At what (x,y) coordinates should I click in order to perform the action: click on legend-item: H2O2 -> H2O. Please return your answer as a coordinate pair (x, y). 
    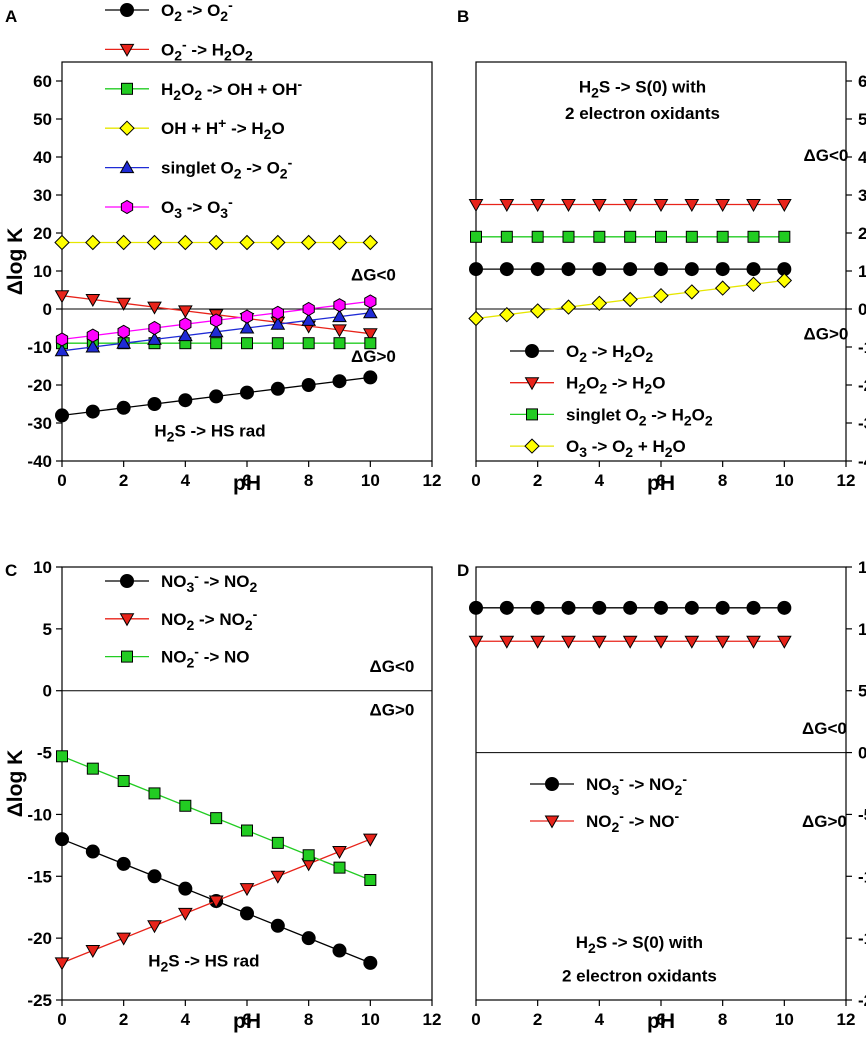
    Looking at the image, I should click on (587, 385).